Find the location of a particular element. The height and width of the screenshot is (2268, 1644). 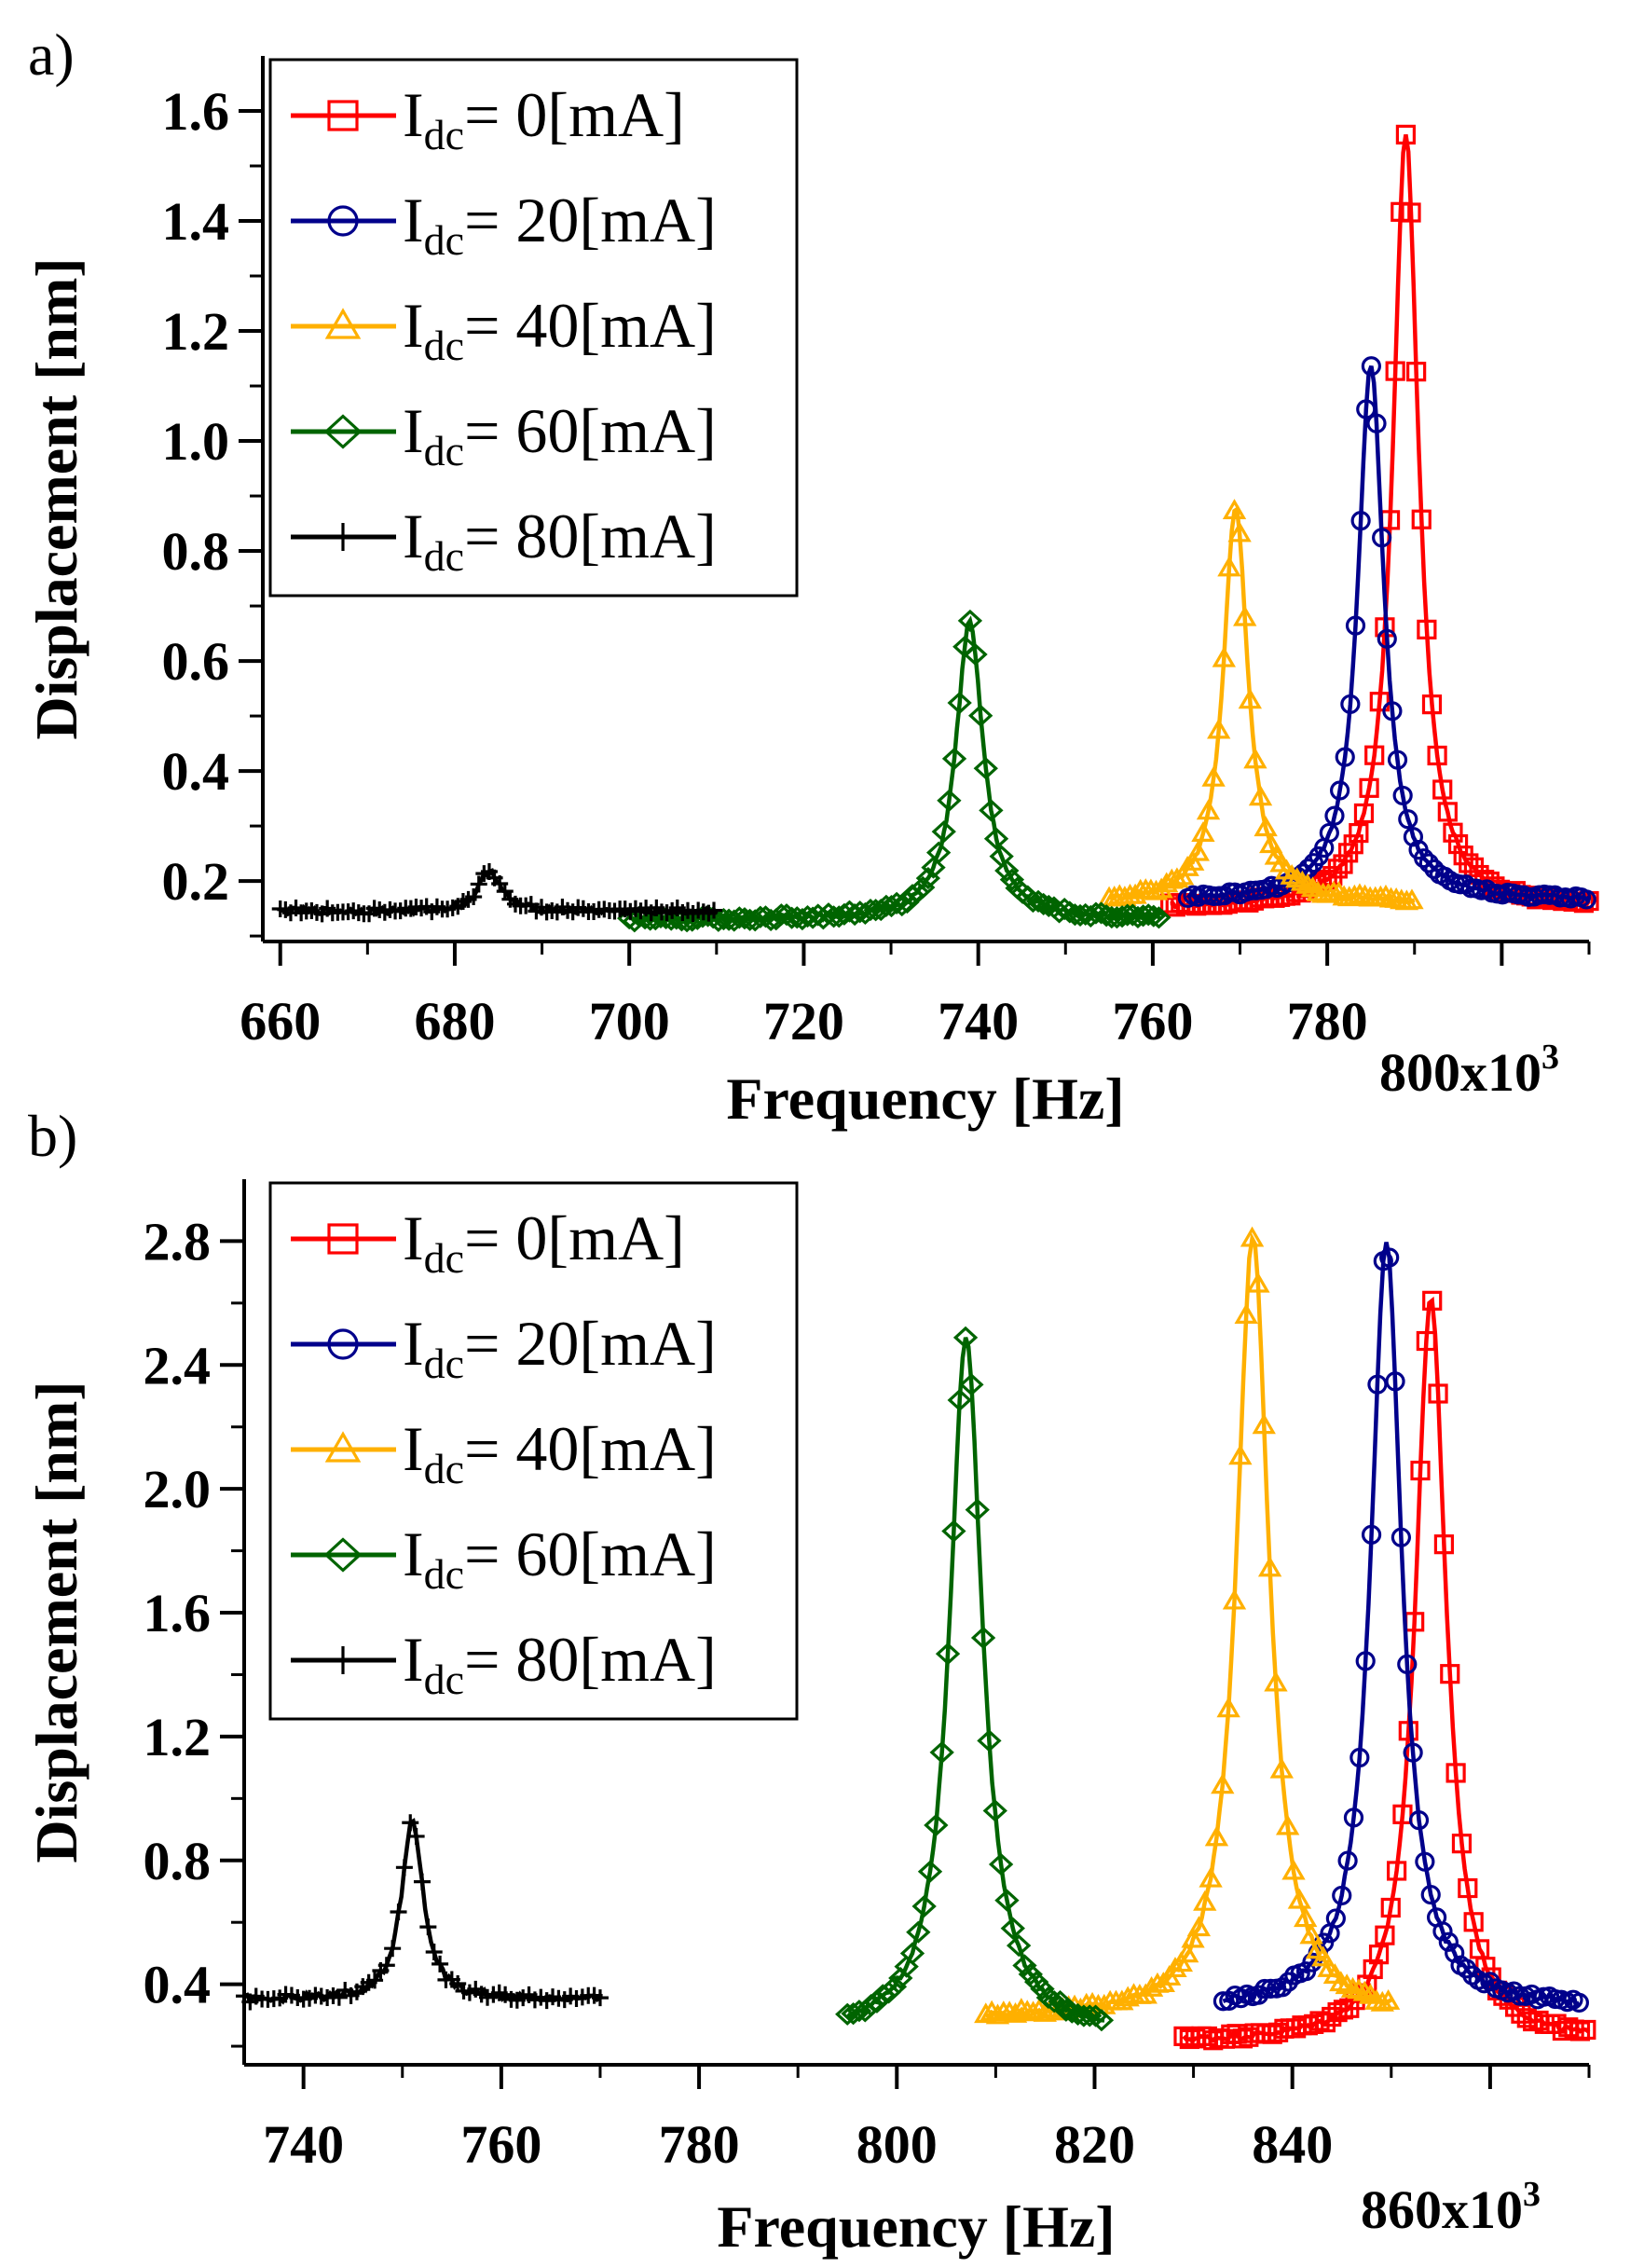

x-tick-label: 840 is located at coordinates (1292, 2145).